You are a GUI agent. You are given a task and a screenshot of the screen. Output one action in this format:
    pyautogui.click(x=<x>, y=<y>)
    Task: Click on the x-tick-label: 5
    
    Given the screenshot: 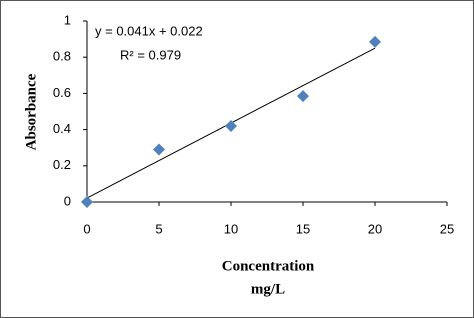 What is the action you would take?
    pyautogui.click(x=158, y=228)
    